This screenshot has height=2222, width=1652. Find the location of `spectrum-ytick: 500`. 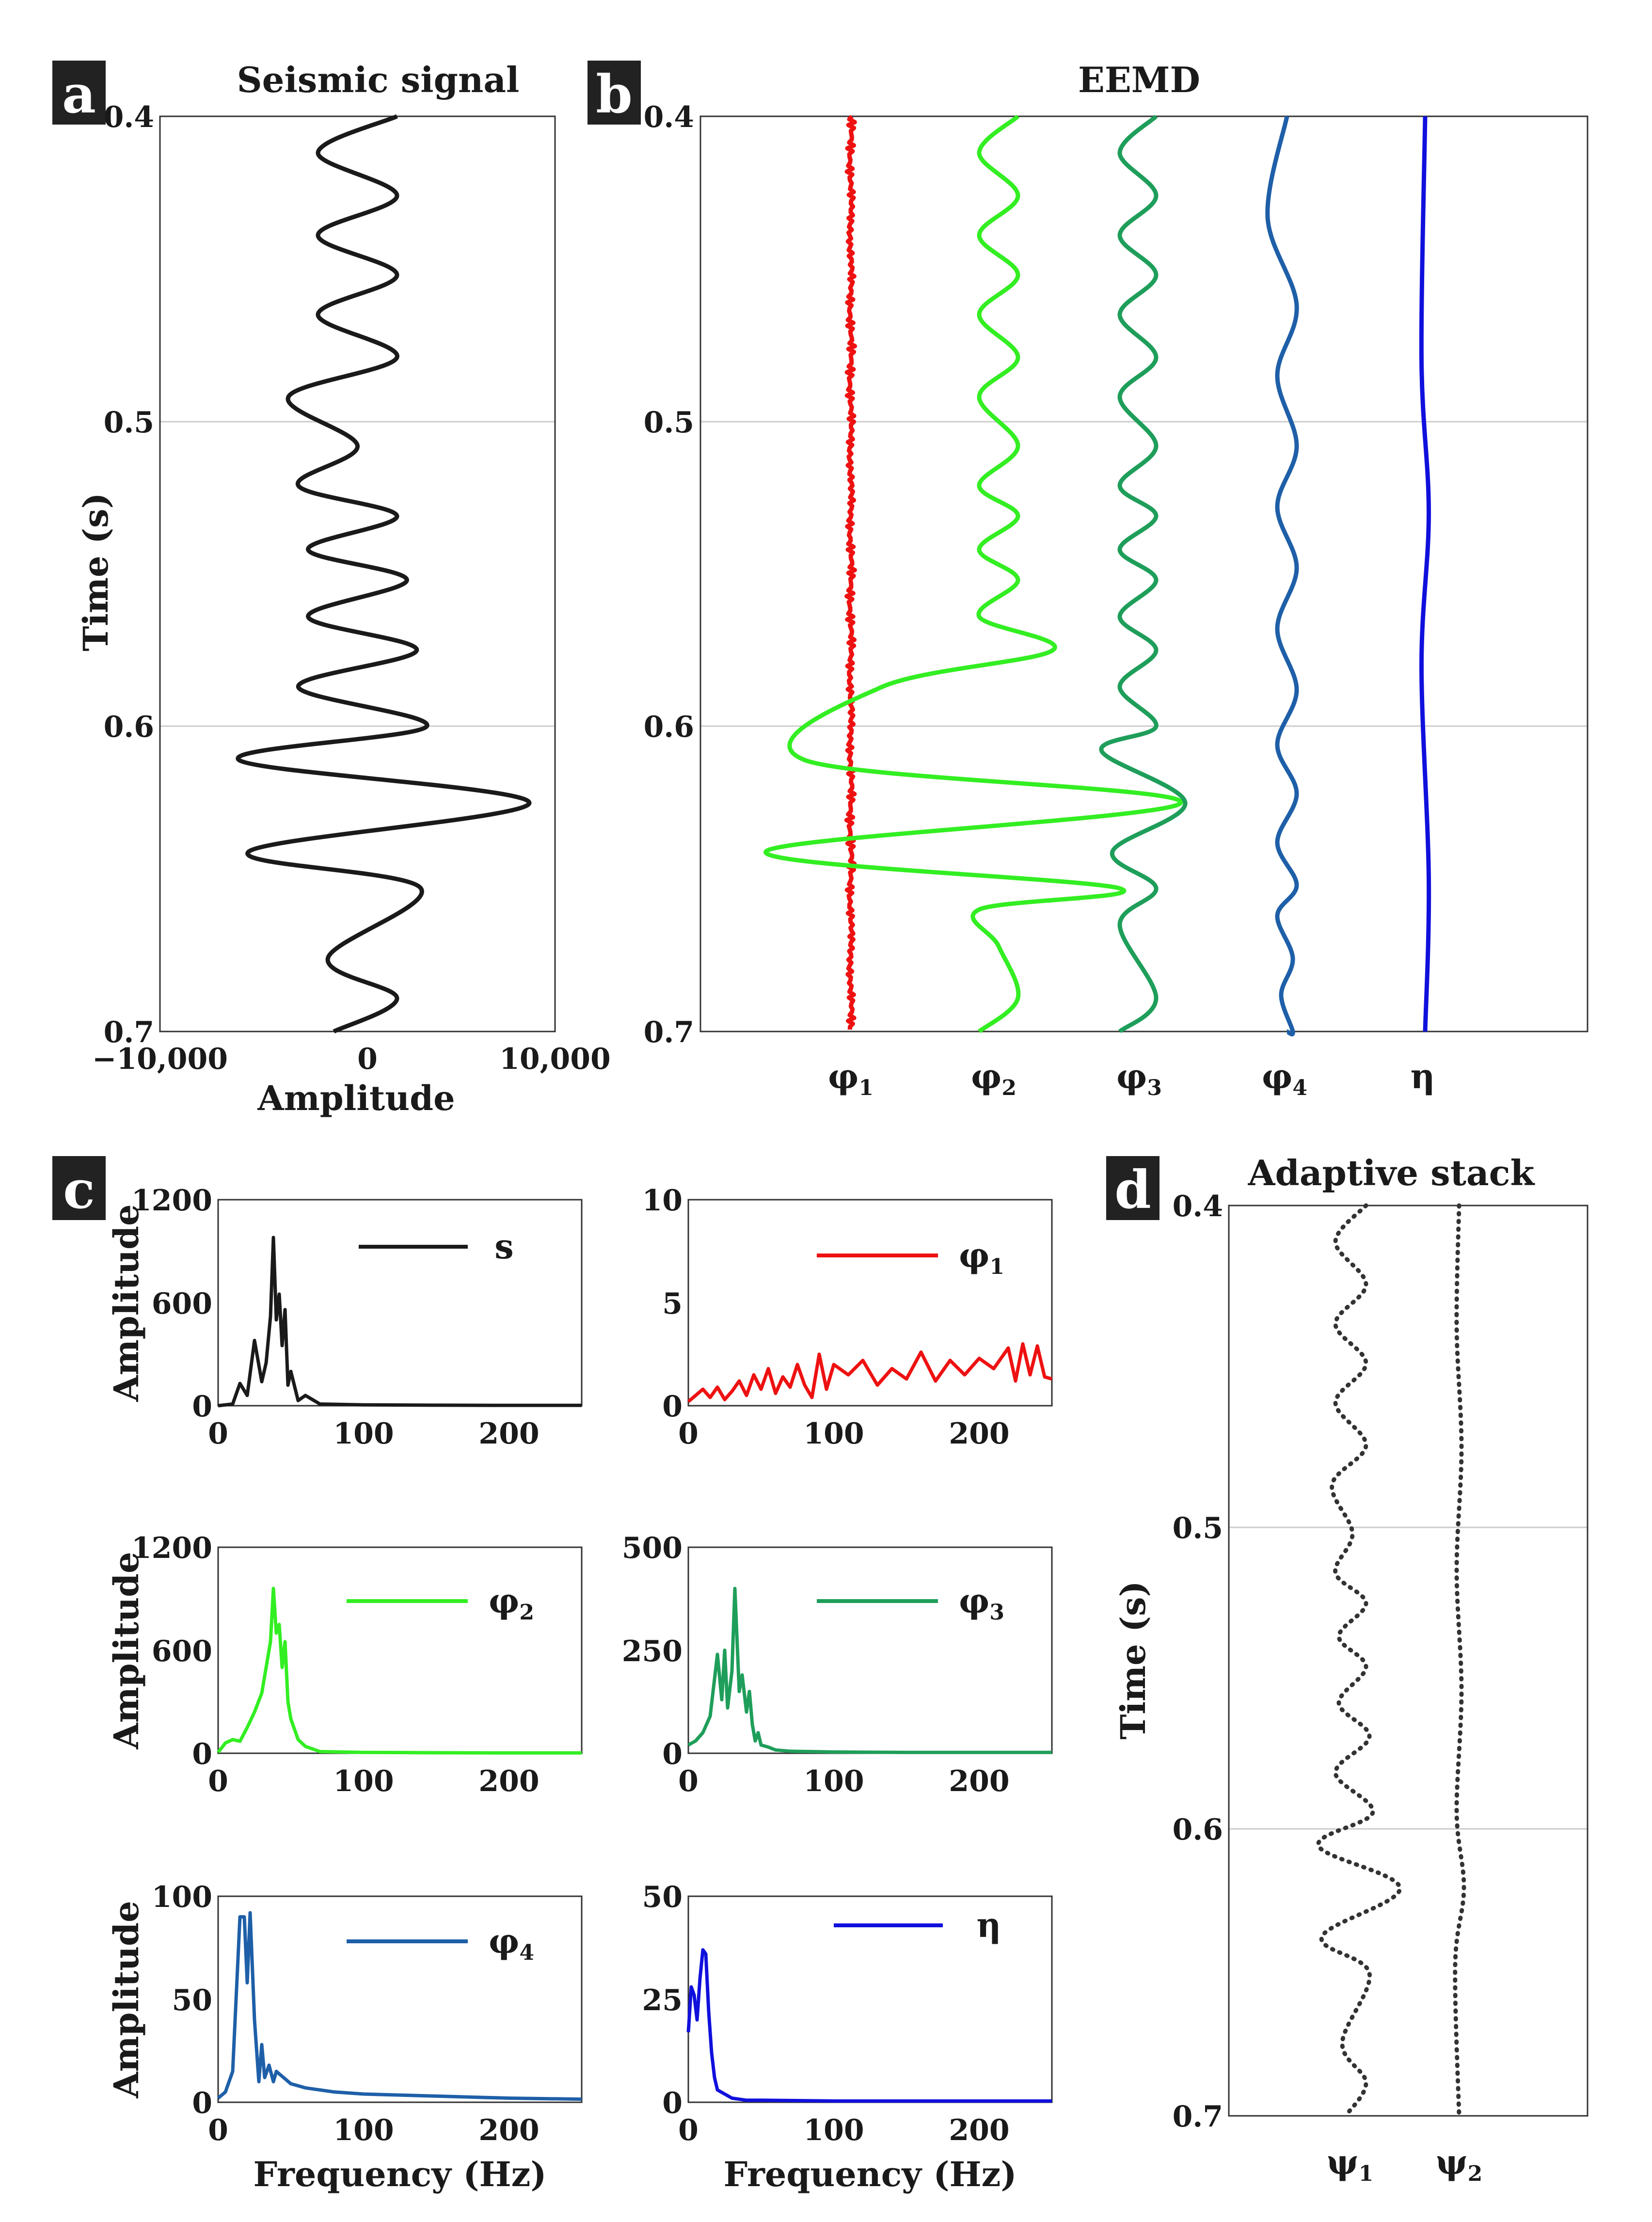

spectrum-ytick: 500 is located at coordinates (652, 1548).